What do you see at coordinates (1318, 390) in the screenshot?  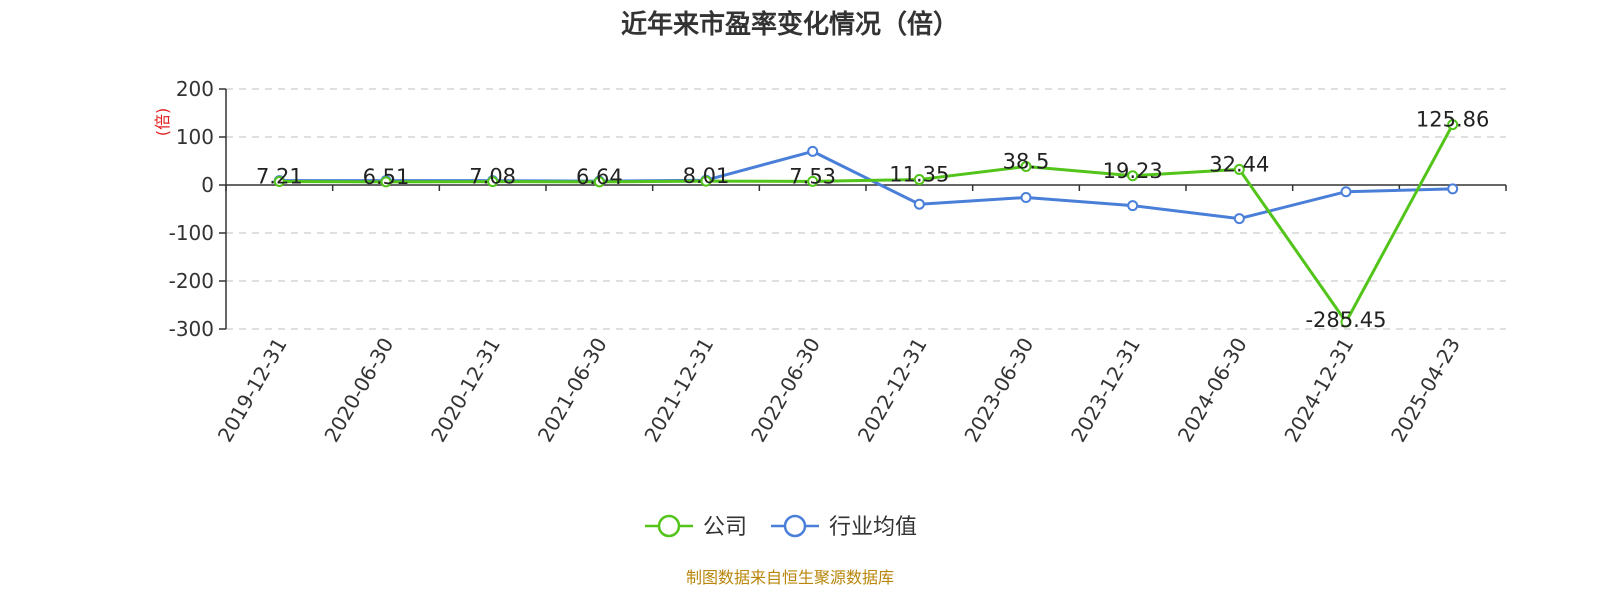 I see `x-tick-label: 2024-12-31` at bounding box center [1318, 390].